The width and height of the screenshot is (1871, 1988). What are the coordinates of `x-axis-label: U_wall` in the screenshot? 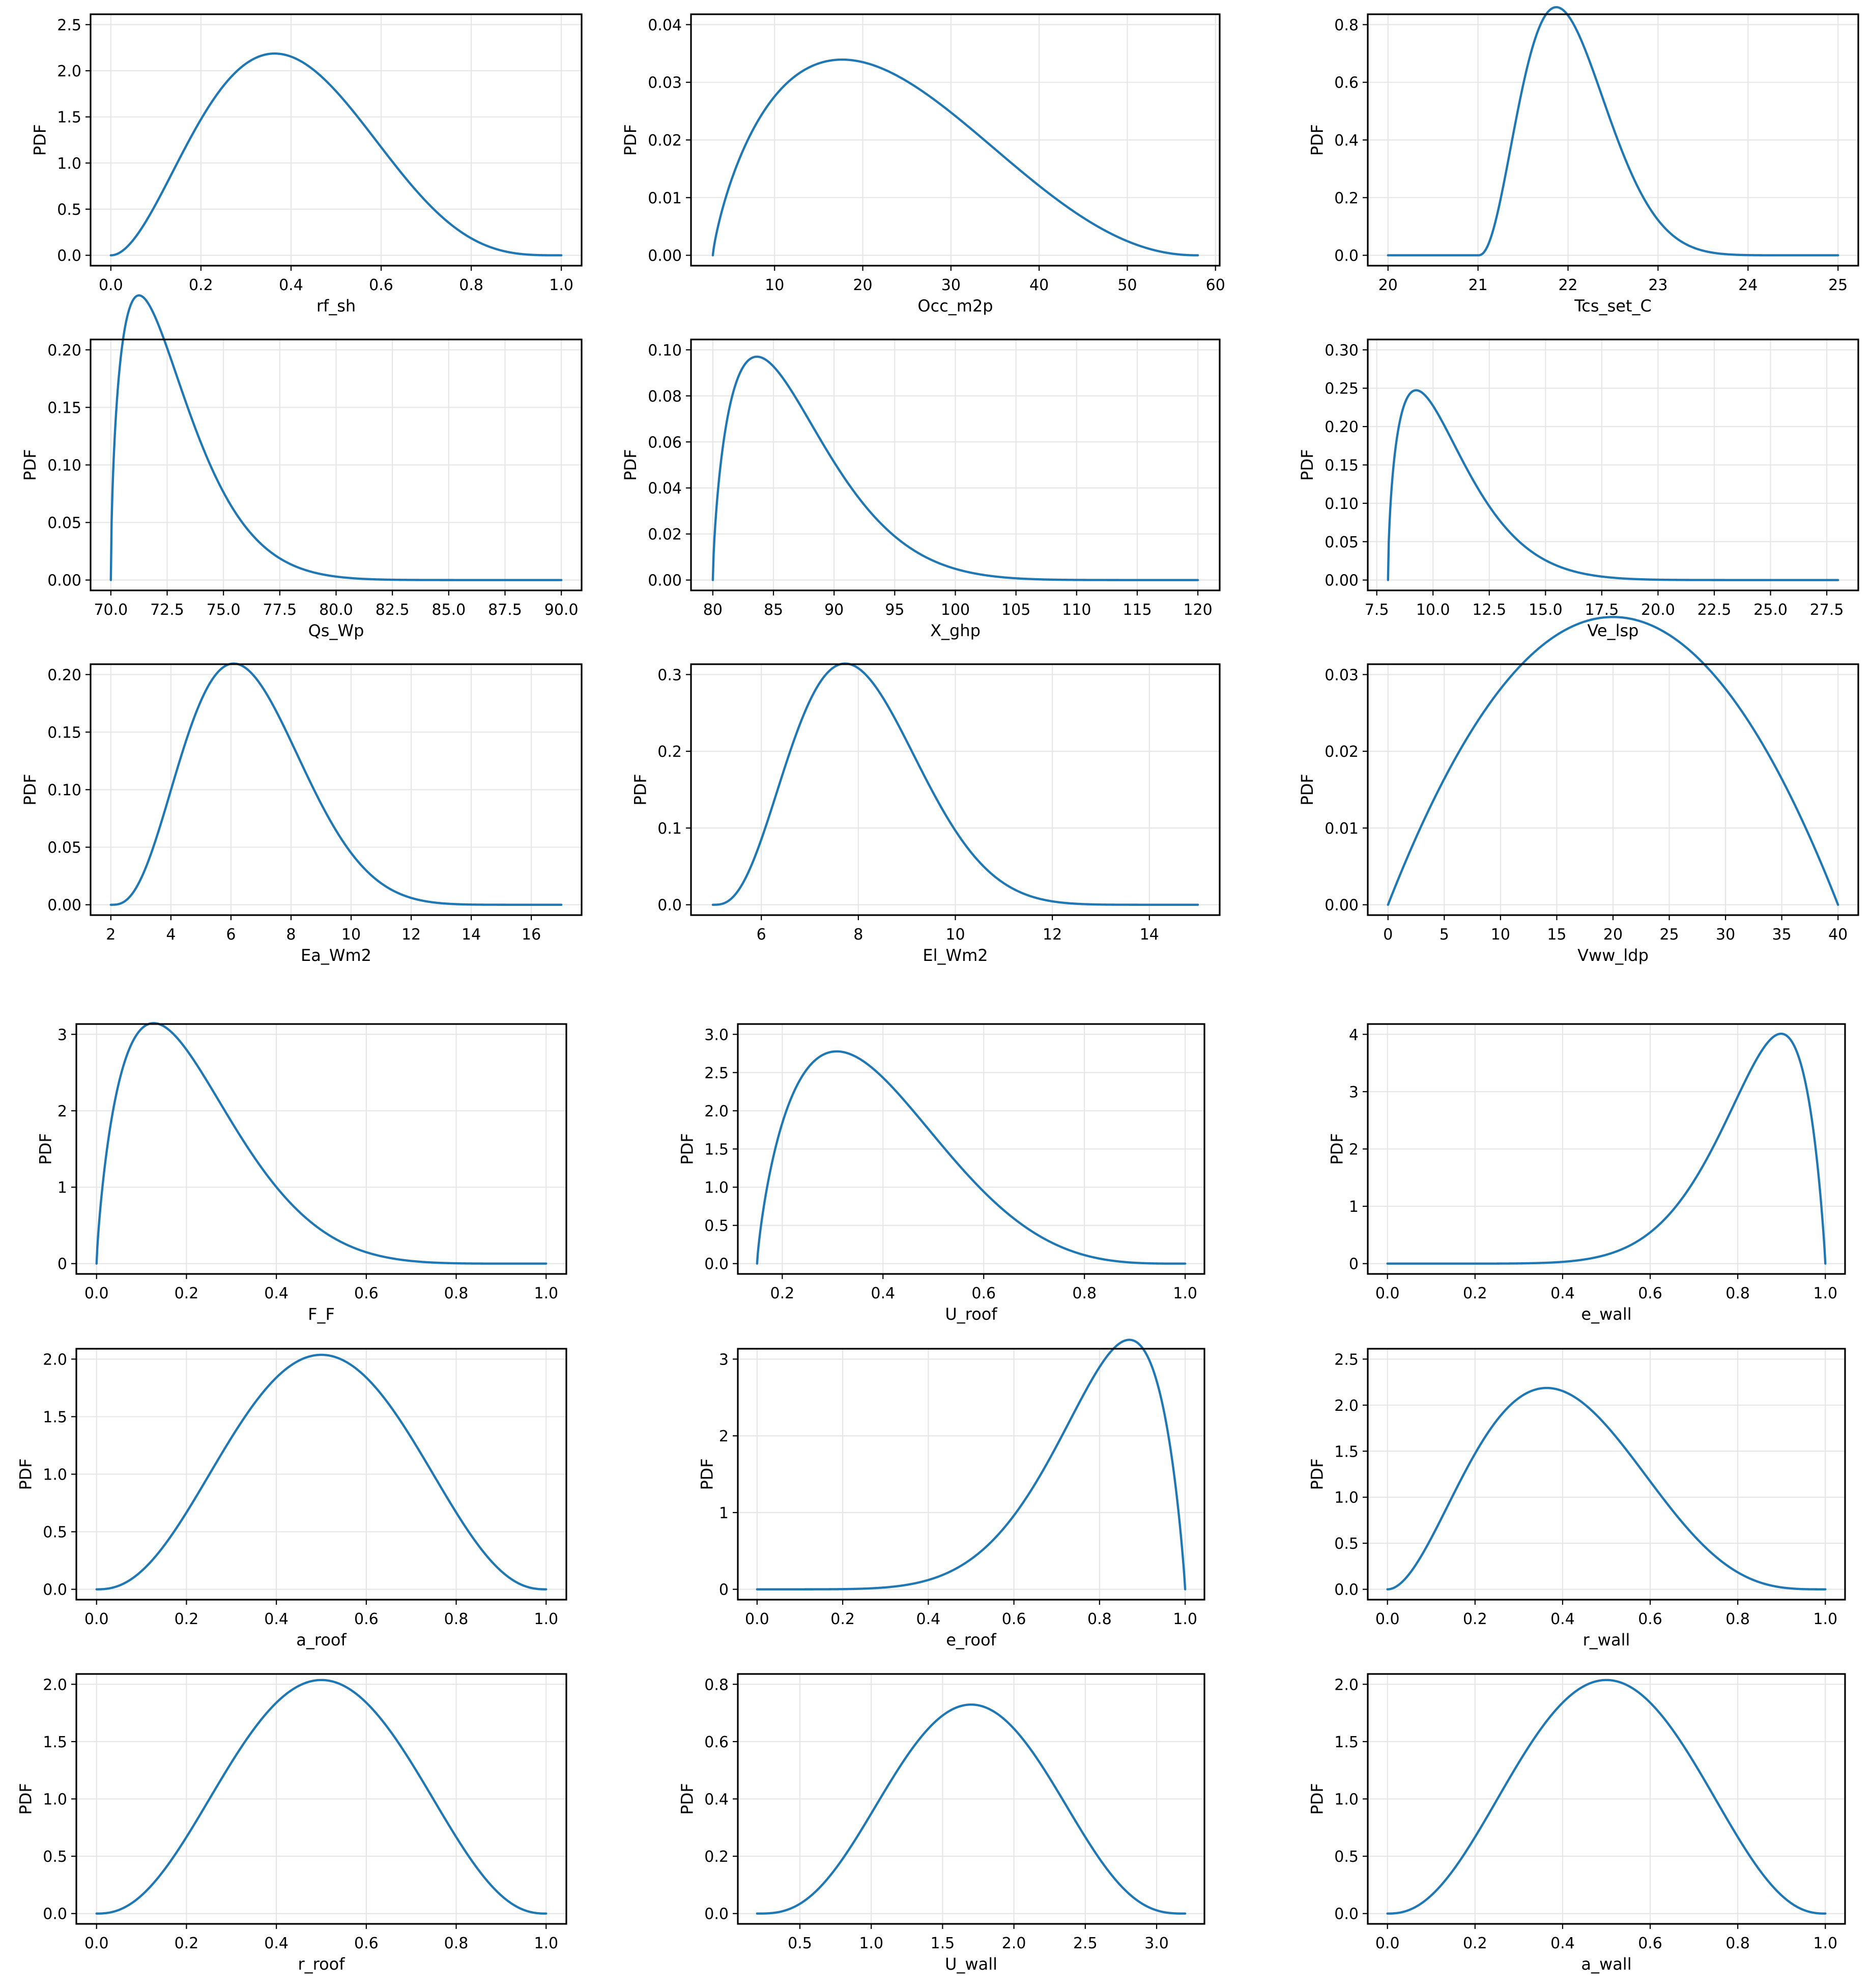 It's located at (971, 1964).